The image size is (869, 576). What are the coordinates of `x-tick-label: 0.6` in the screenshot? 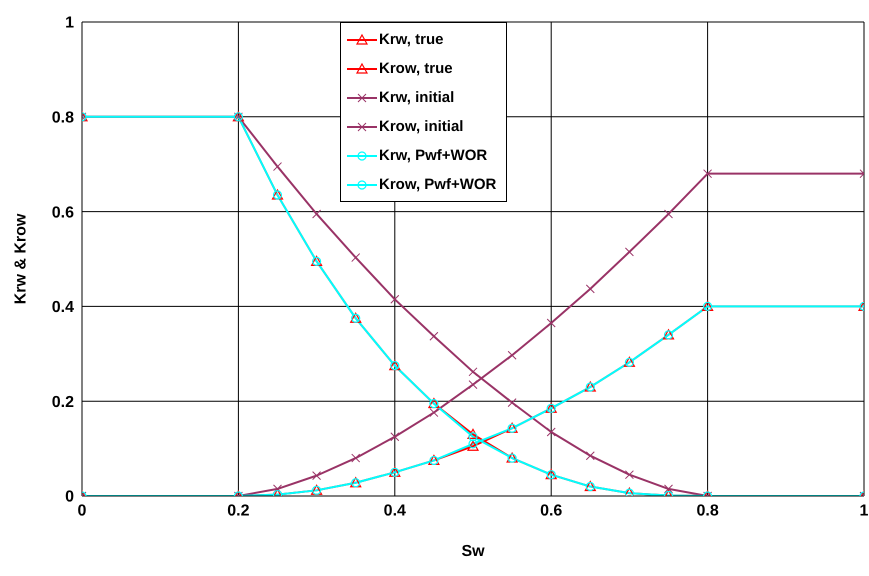 It's located at (551, 511).